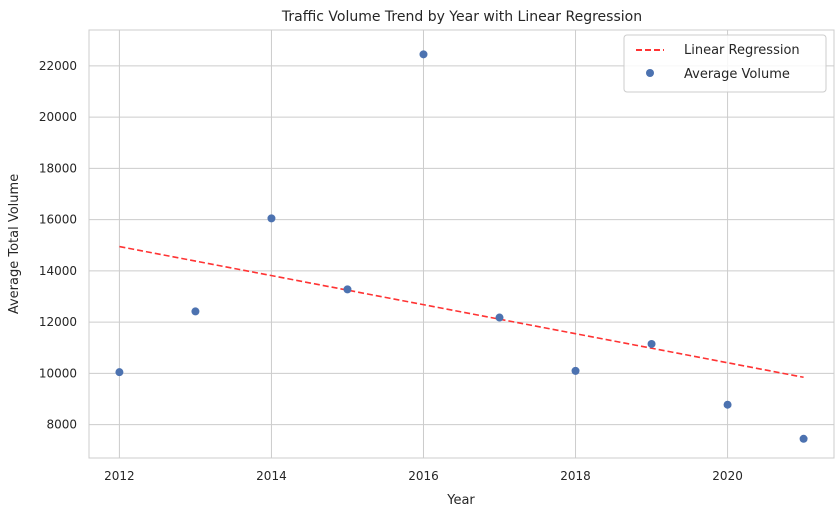 The height and width of the screenshot is (511, 838). I want to click on y-tick-label: 18000, so click(58, 168).